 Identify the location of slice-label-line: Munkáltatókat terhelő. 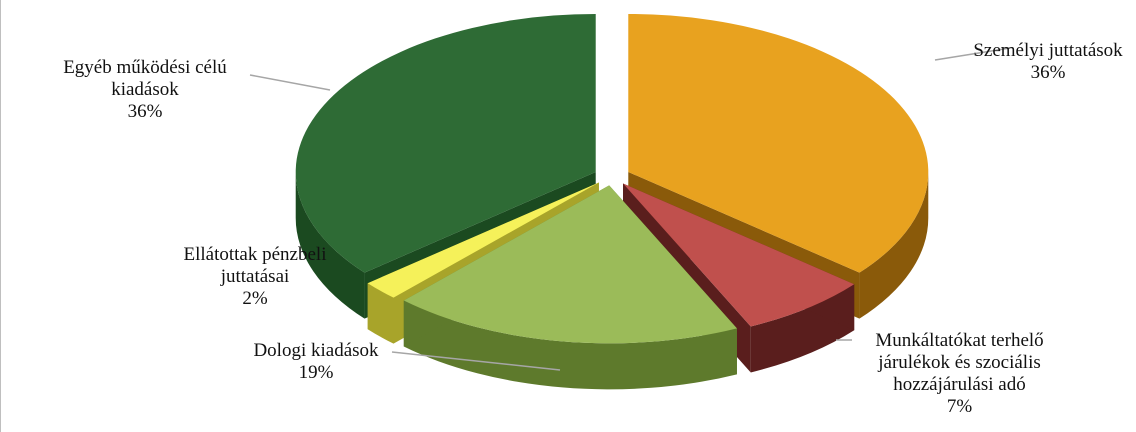
(959, 340).